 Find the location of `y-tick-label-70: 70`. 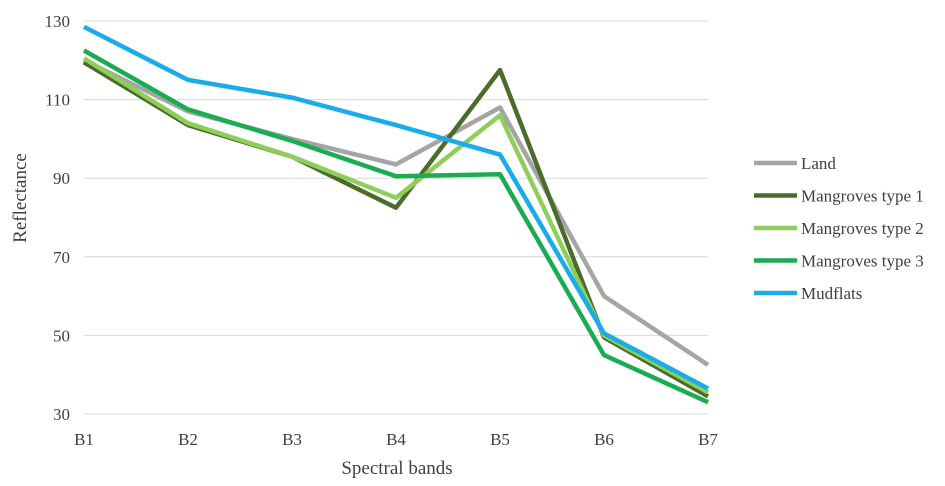

y-tick-label-70: 70 is located at coordinates (61, 257).